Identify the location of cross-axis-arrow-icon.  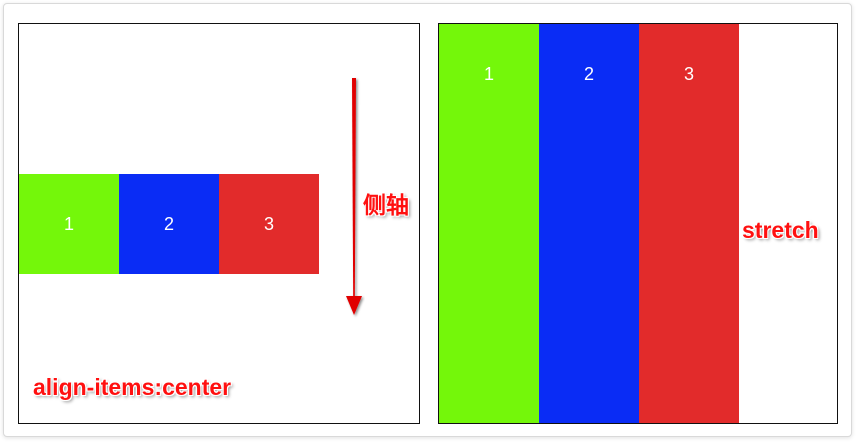
(354, 196).